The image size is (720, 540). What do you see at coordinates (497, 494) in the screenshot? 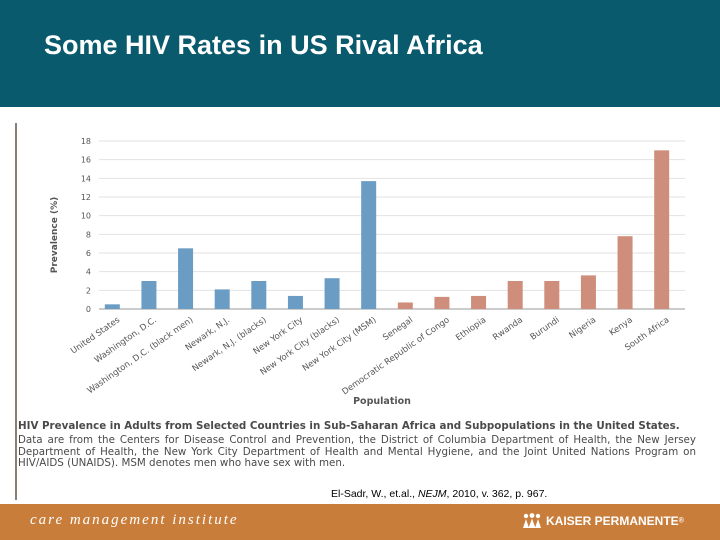
I see `citation-details: , 2010, v. 362, p. 967.` at bounding box center [497, 494].